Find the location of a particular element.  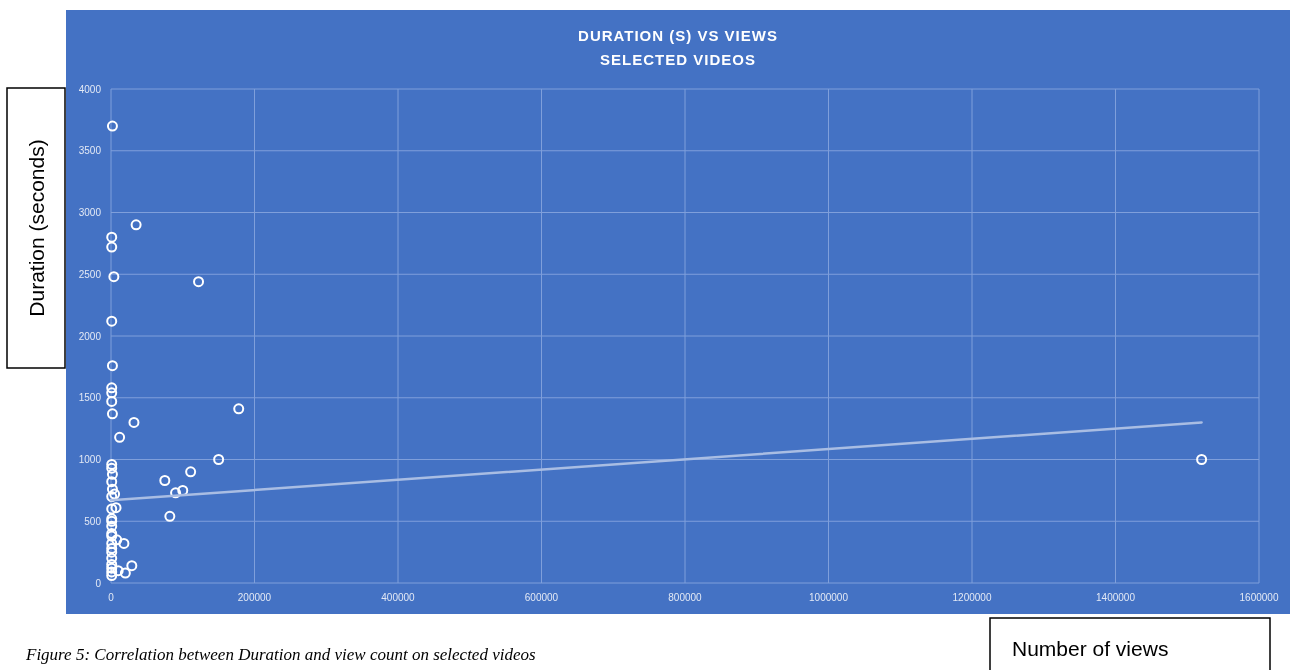

y-axis-title: Duration (seconds) is located at coordinates (36, 228).